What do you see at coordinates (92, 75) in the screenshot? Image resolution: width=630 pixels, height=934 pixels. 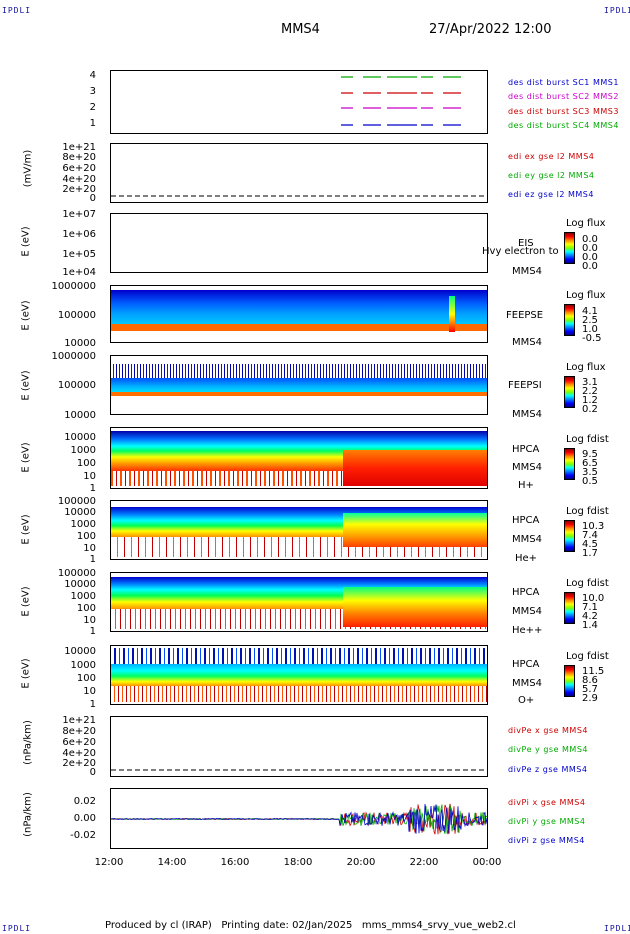 I see `ytick: 4` at bounding box center [92, 75].